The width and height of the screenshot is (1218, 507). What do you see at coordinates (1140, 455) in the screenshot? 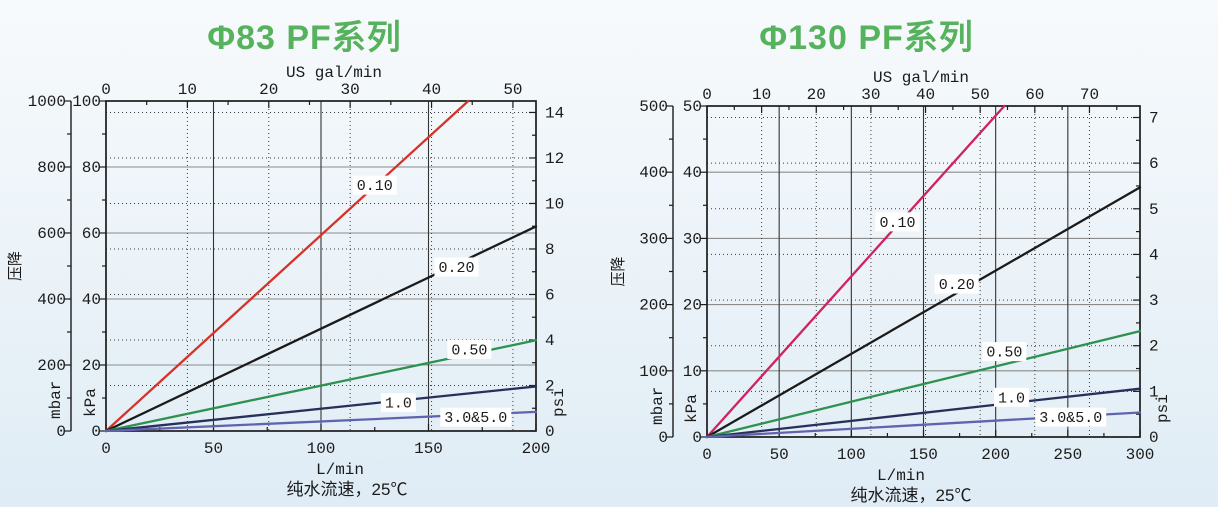
I see `bottom-tick-label: 300` at bounding box center [1140, 455].